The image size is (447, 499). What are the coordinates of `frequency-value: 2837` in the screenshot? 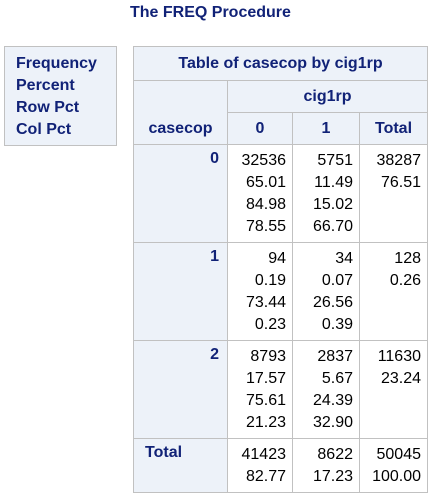 It's located at (335, 356).